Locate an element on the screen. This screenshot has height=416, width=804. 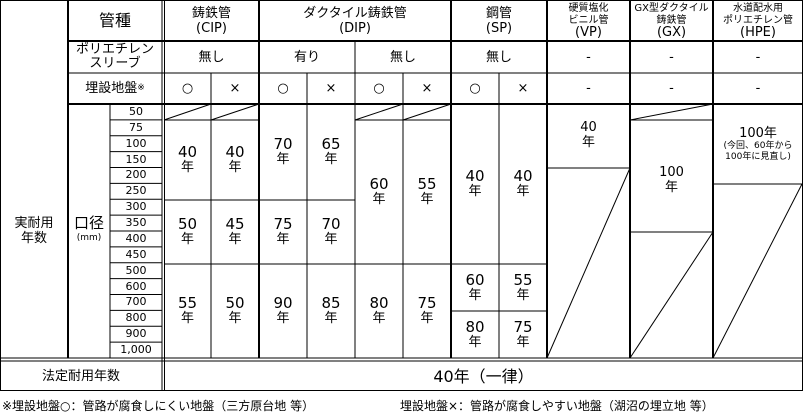
cip-ground-good: ○ is located at coordinates (187, 88).